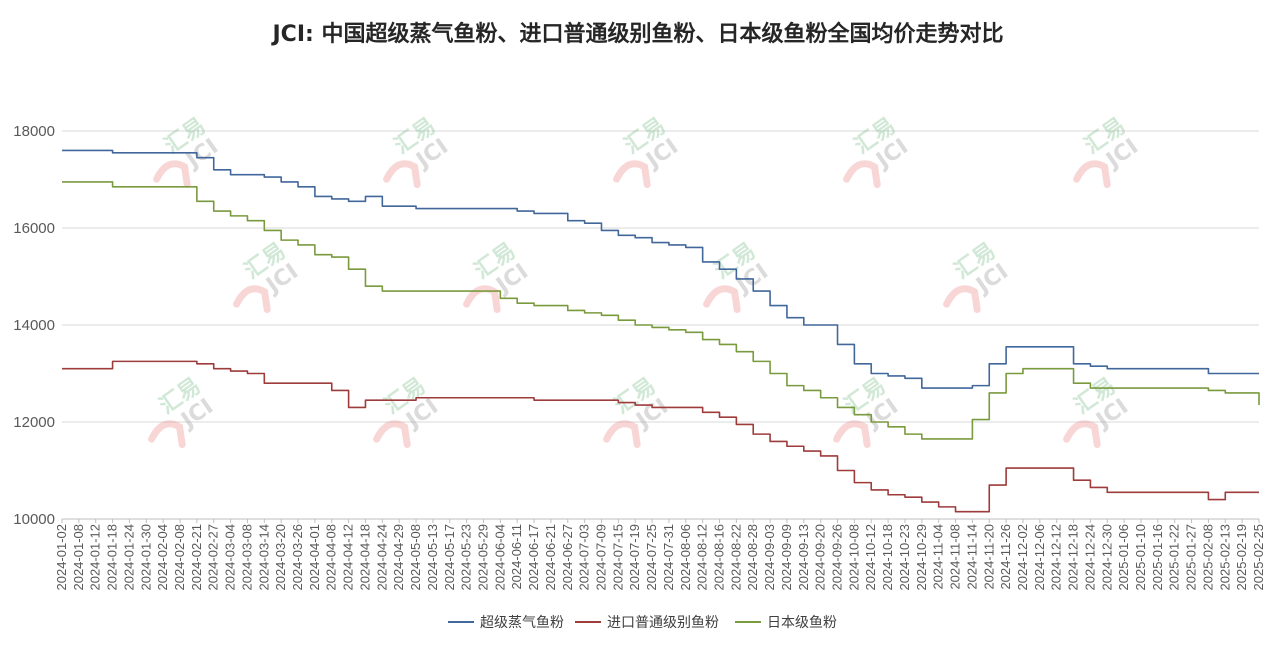  What do you see at coordinates (230, 557) in the screenshot?
I see `x-tick-label: 2024-03-04` at bounding box center [230, 557].